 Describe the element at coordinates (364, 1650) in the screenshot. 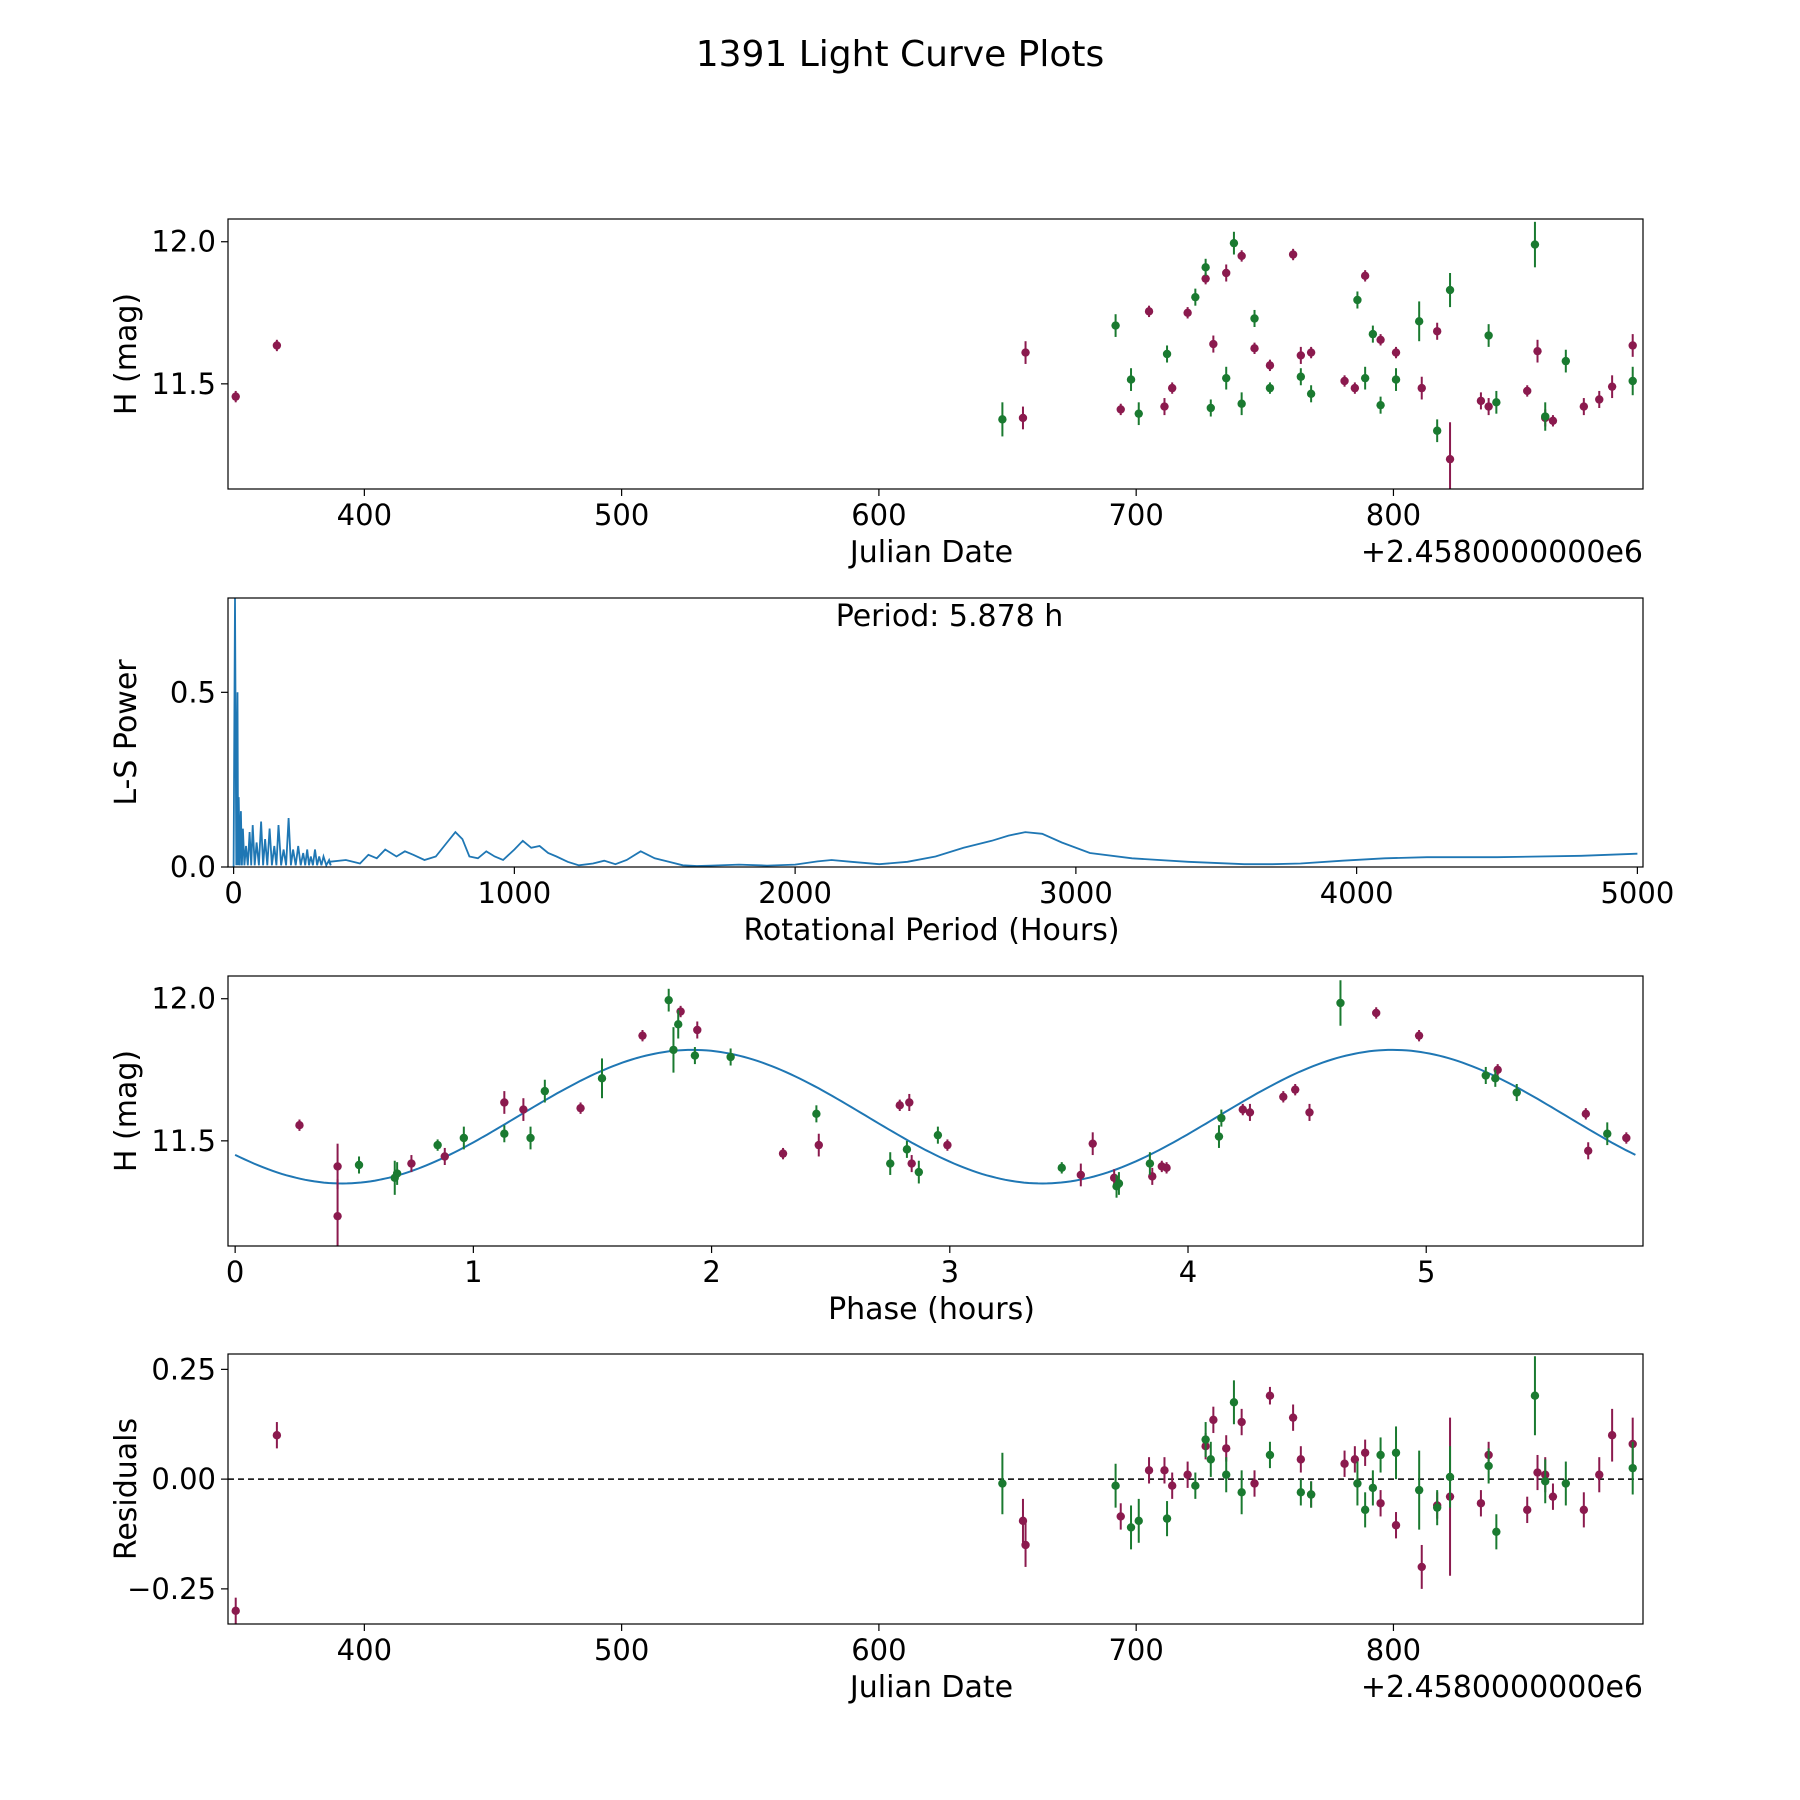

I see `x-tick-label: 400` at that location.